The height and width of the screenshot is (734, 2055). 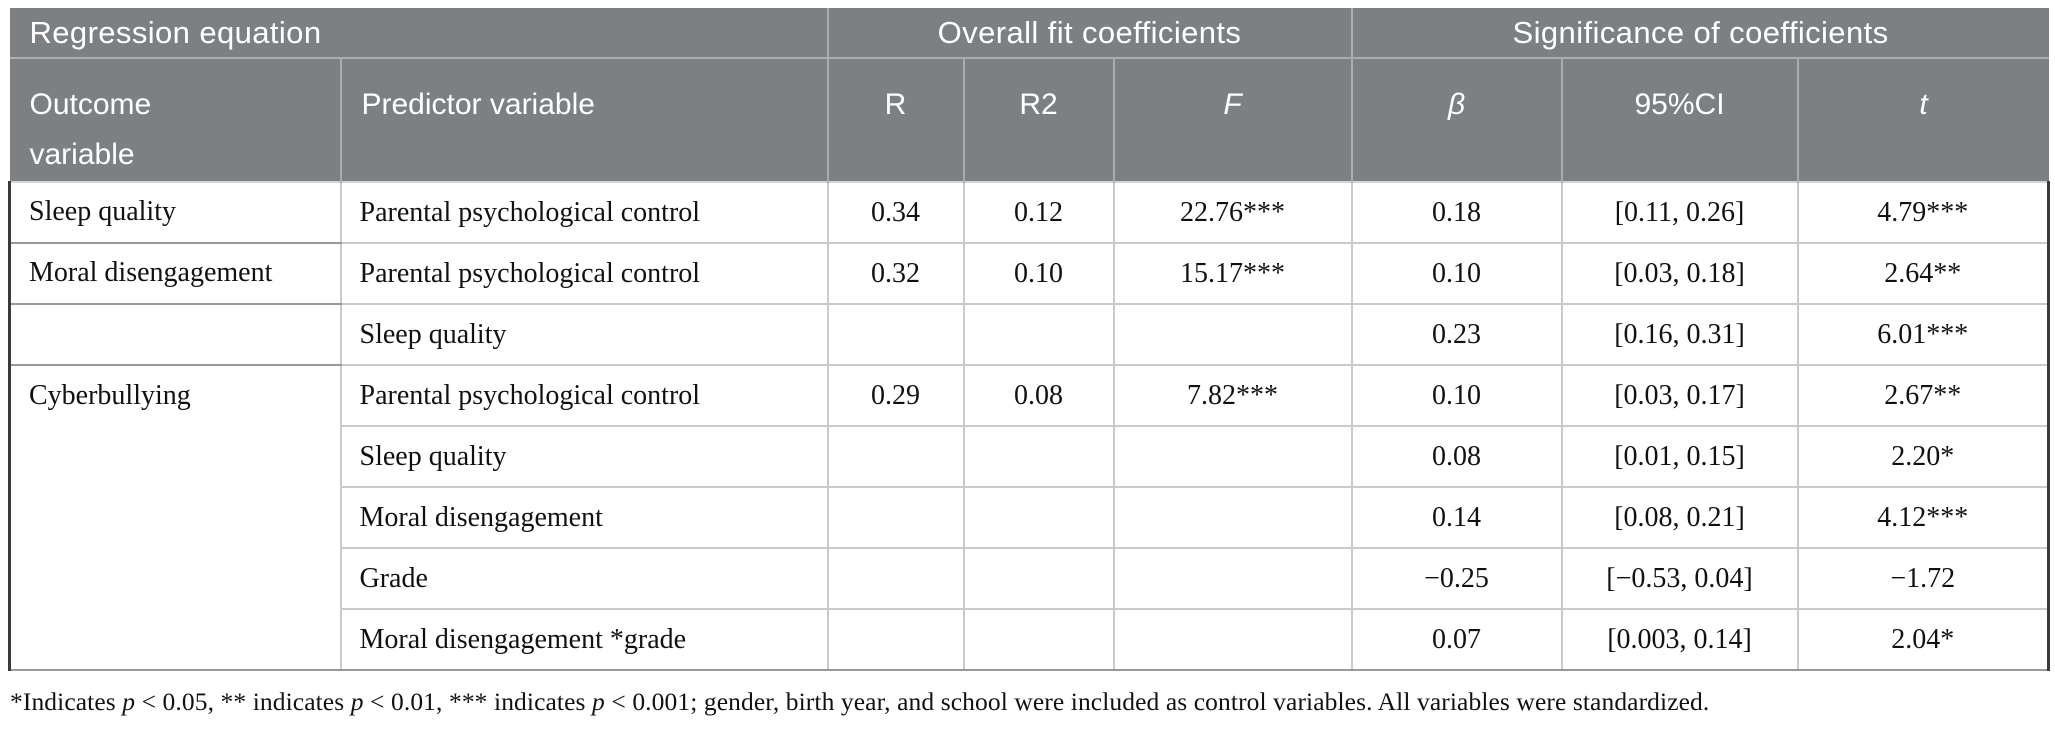 I want to click on predictor-cell: Moral disengagement *grade, so click(x=584, y=639).